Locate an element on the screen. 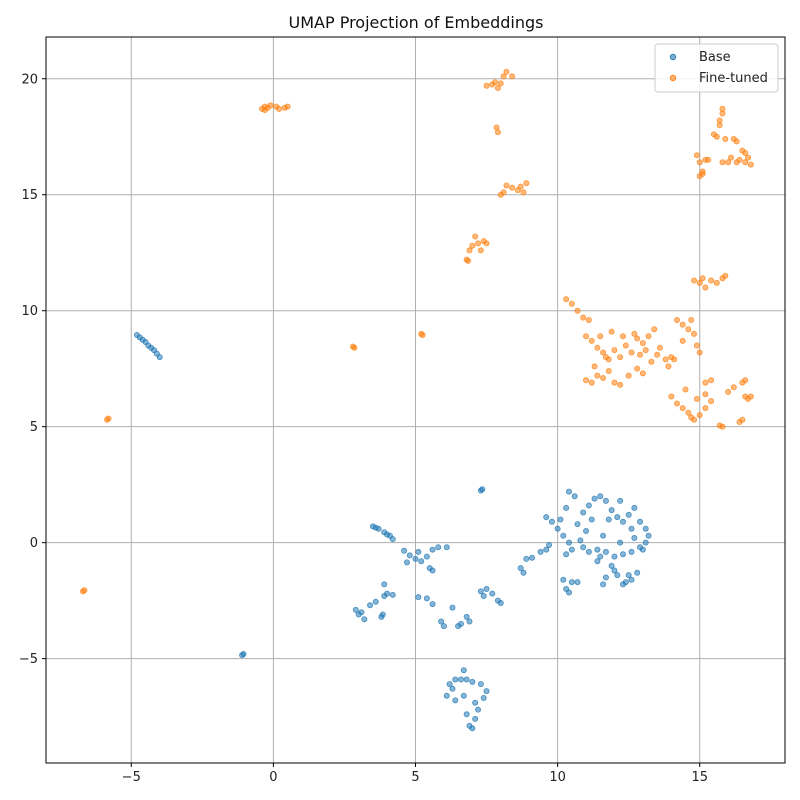 The image size is (800, 800). y-tick-label: 15 is located at coordinates (29, 195).